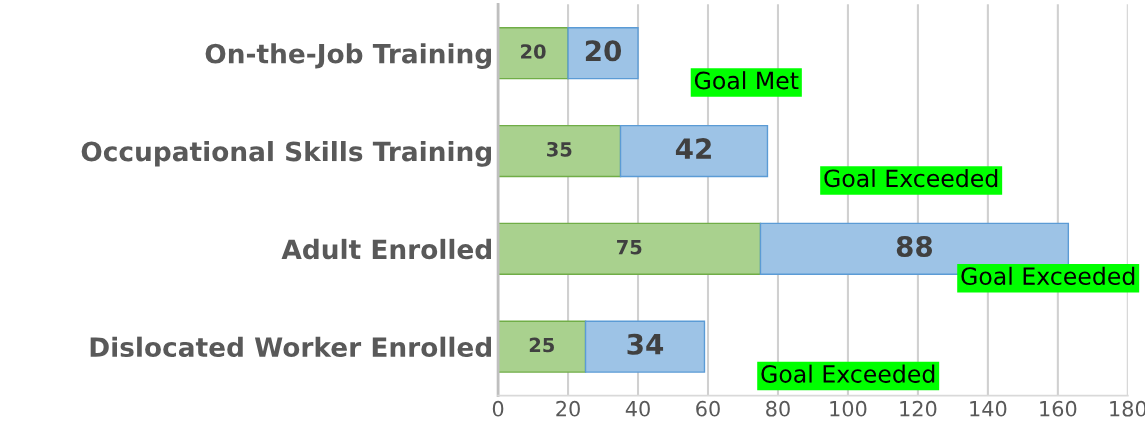 Image resolution: width=1145 pixels, height=430 pixels. I want to click on x-tick-label: 160, so click(1058, 408).